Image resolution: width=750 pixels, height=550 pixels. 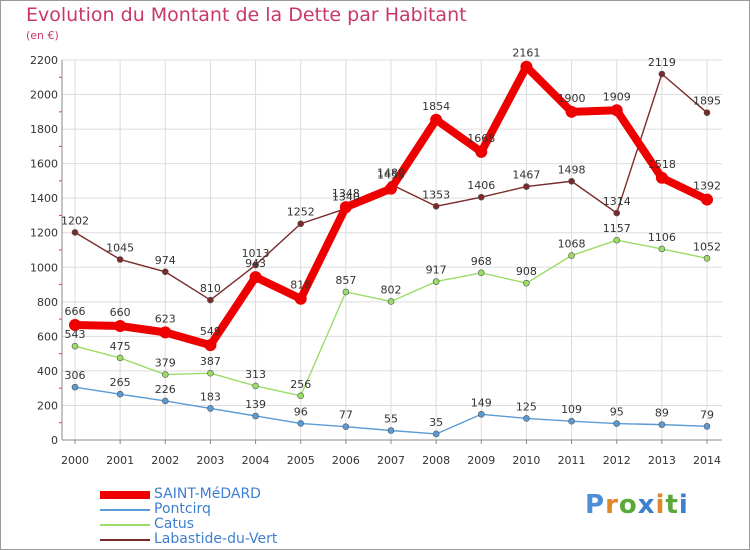 I want to click on legend-swatch-labastide, so click(x=125, y=540).